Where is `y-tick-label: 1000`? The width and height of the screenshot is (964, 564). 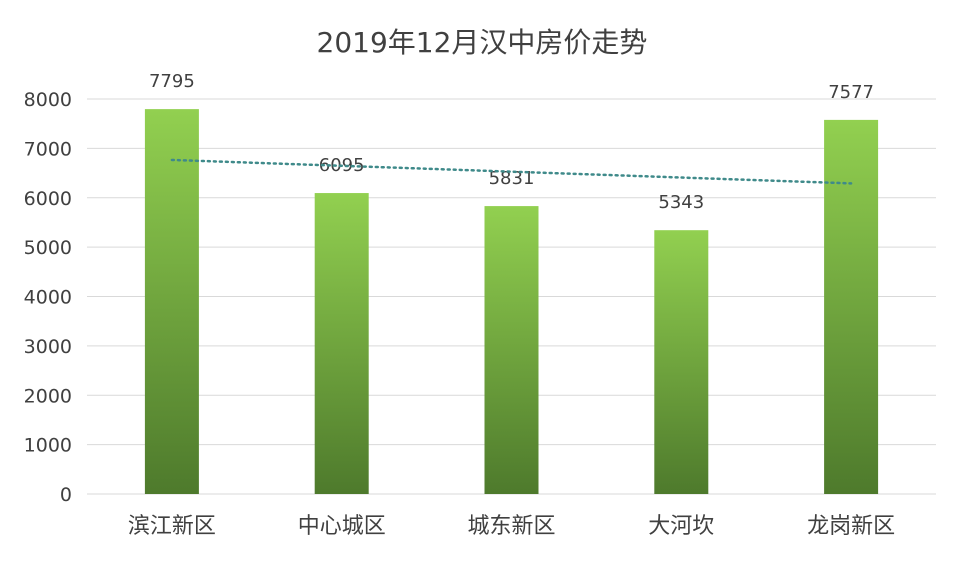 y-tick-label: 1000 is located at coordinates (48, 446).